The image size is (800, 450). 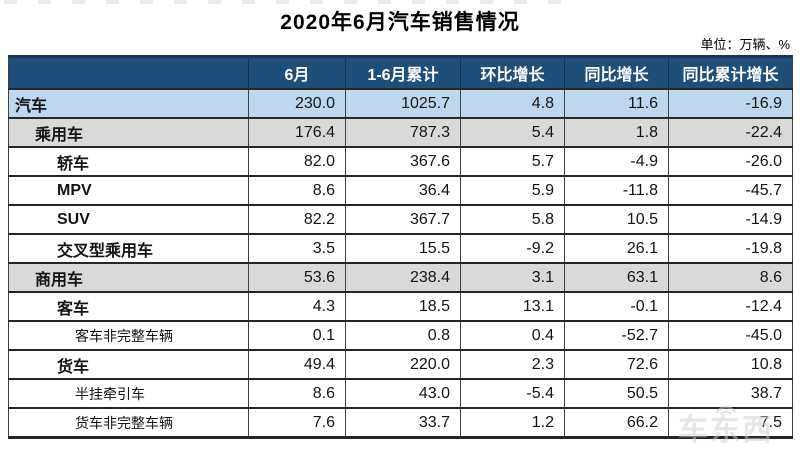 What do you see at coordinates (128, 422) in the screenshot?
I see `row-label: 货车非完整车辆` at bounding box center [128, 422].